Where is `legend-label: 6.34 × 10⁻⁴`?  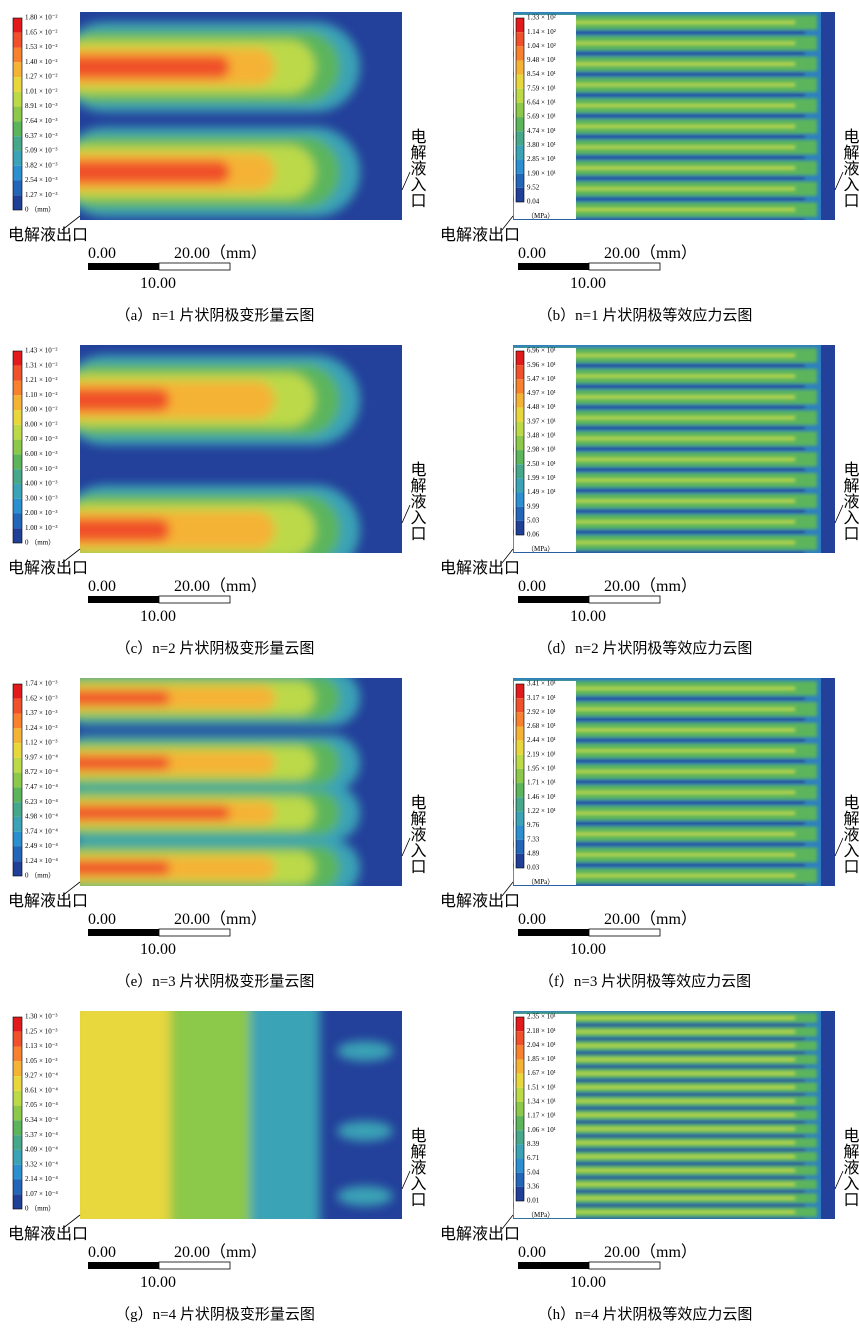
legend-label: 6.34 × 10⁻⁴ is located at coordinates (41, 1120).